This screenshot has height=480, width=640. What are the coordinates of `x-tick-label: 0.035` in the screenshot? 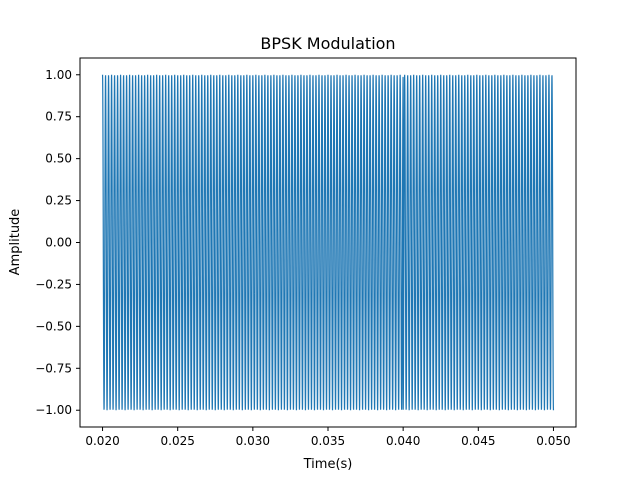 It's located at (328, 441).